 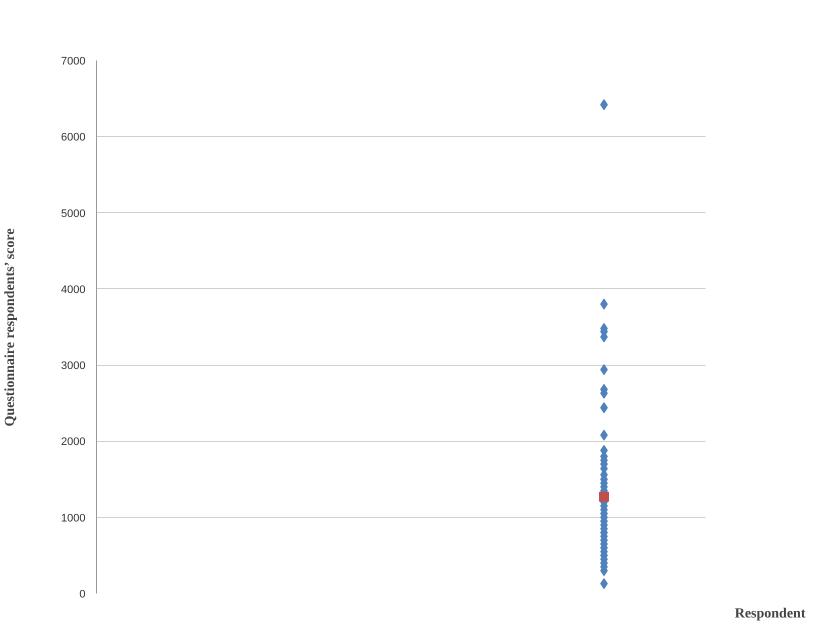 I want to click on y-tick-label: 0, so click(x=82, y=594).